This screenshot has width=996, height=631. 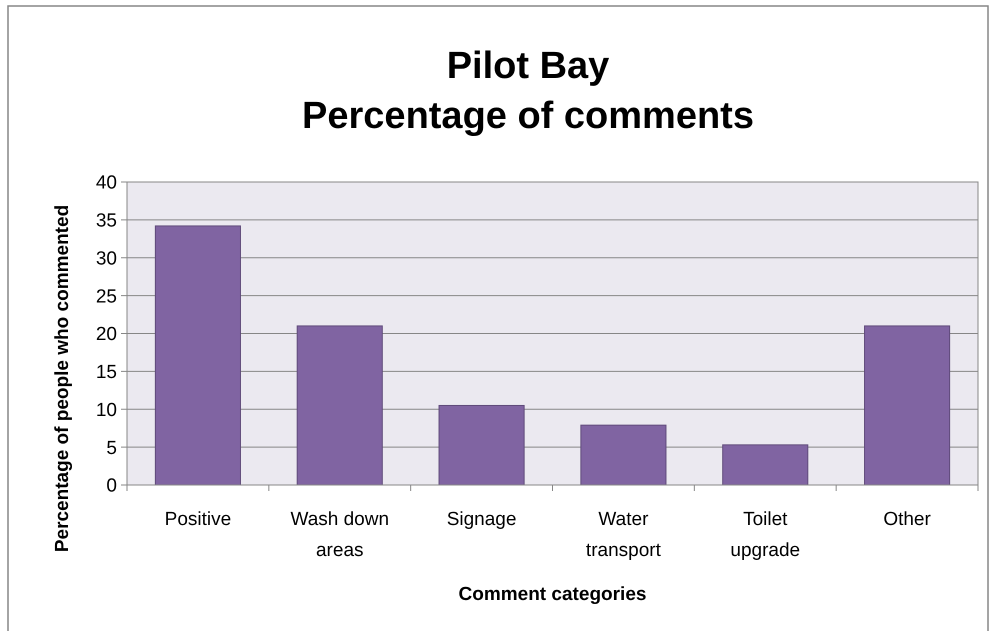 I want to click on x-tick-label: Other, so click(x=907, y=519).